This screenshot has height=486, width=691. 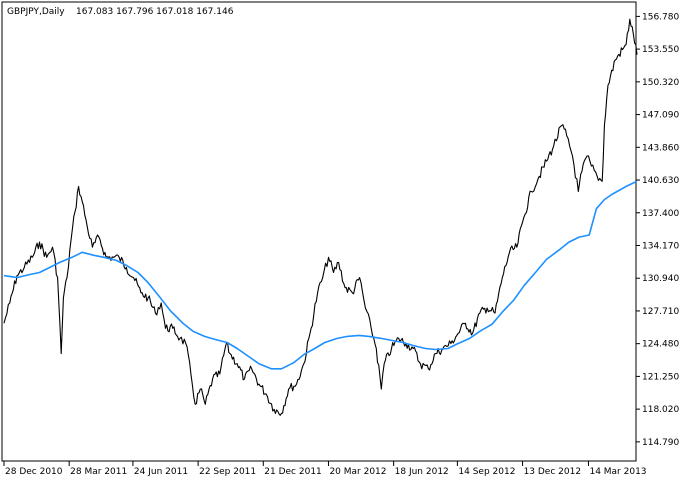 What do you see at coordinates (34, 472) in the screenshot?
I see `x-tick-label: 28 Dec 2010` at bounding box center [34, 472].